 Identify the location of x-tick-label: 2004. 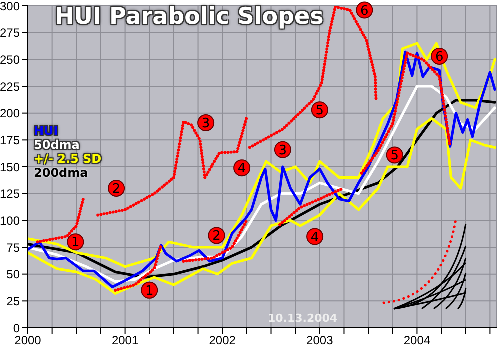
(417, 341).